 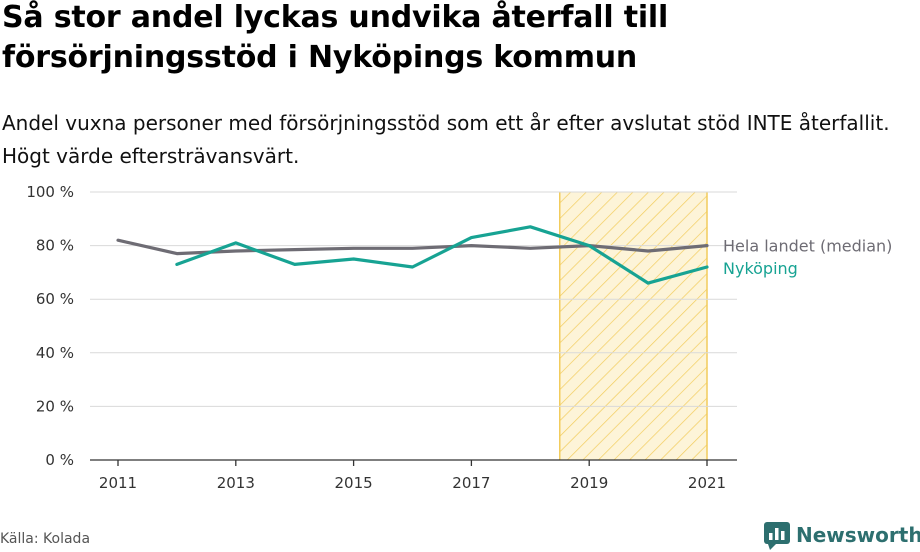 I want to click on x-tick-label: 2017, so click(x=471, y=483).